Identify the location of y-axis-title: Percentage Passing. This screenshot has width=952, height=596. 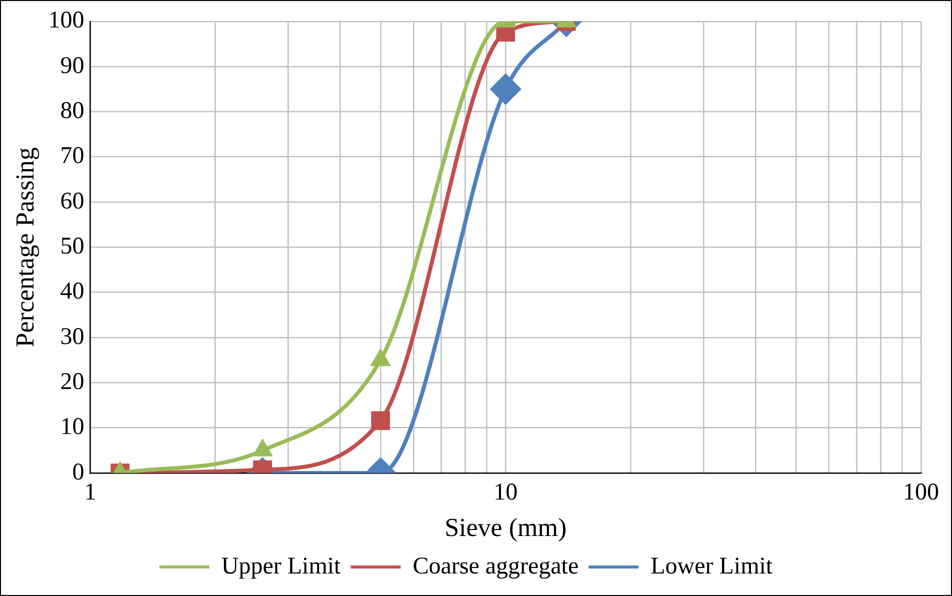
(25, 247).